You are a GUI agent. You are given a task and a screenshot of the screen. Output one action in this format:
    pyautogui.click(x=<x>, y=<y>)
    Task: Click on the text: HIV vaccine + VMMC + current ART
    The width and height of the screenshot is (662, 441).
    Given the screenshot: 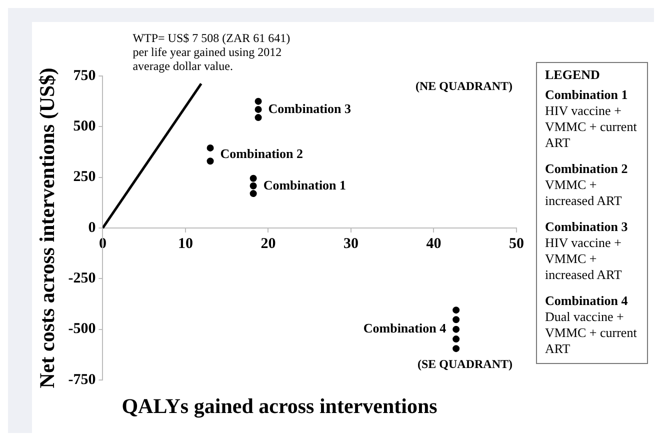 What is the action you would take?
    pyautogui.click(x=591, y=127)
    